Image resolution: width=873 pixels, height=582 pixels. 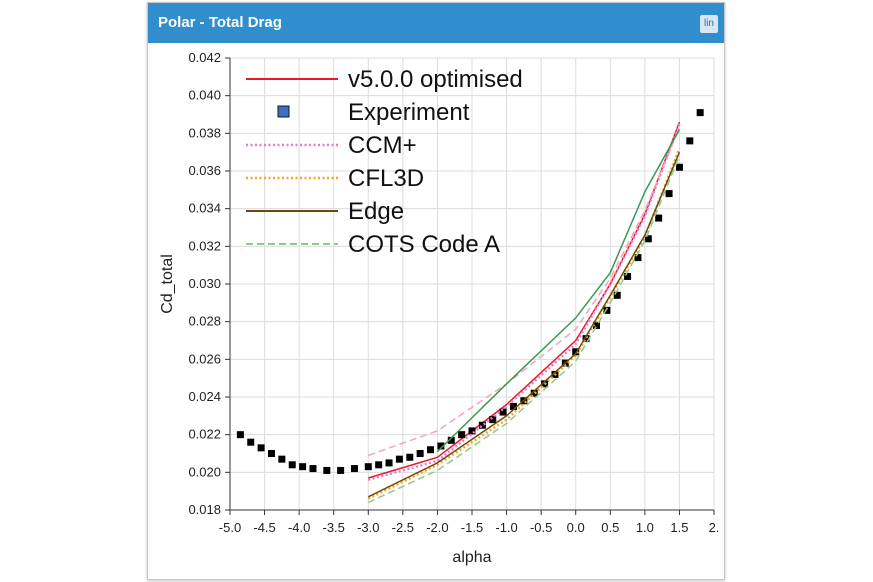 What do you see at coordinates (610, 527) in the screenshot?
I see `x-tick-label: 0.5` at bounding box center [610, 527].